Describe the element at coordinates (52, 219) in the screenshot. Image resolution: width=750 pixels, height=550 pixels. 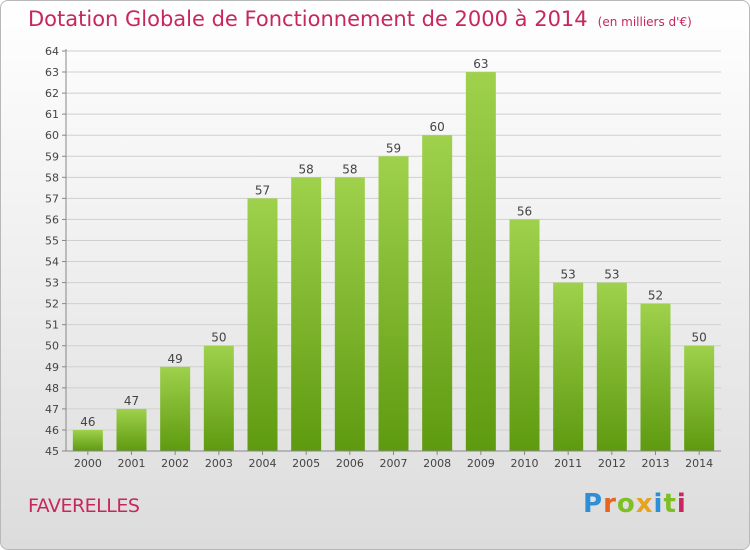
I see `y-tick-label: 56` at that location.